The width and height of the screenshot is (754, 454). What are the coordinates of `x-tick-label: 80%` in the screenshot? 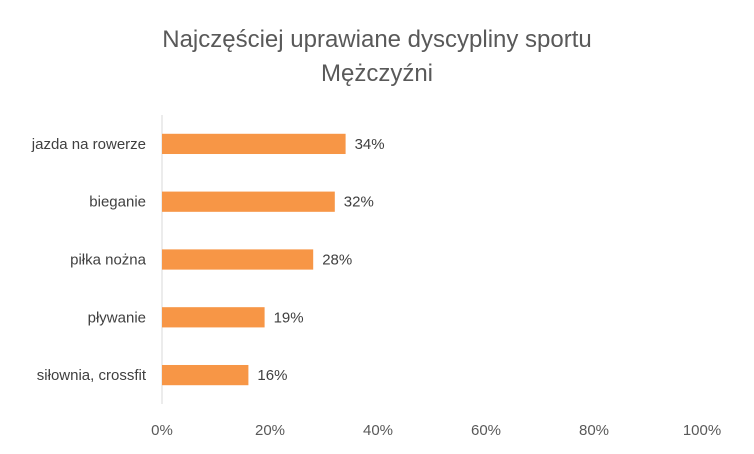 It's located at (594, 430).